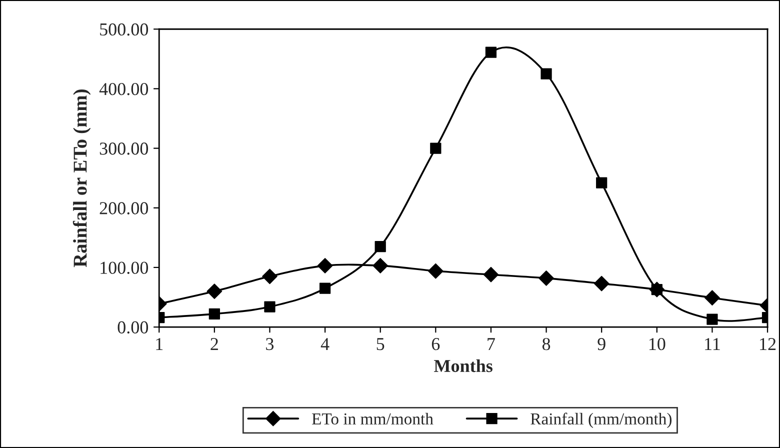 The width and height of the screenshot is (780, 448). I want to click on x-tick-label: 7, so click(491, 344).